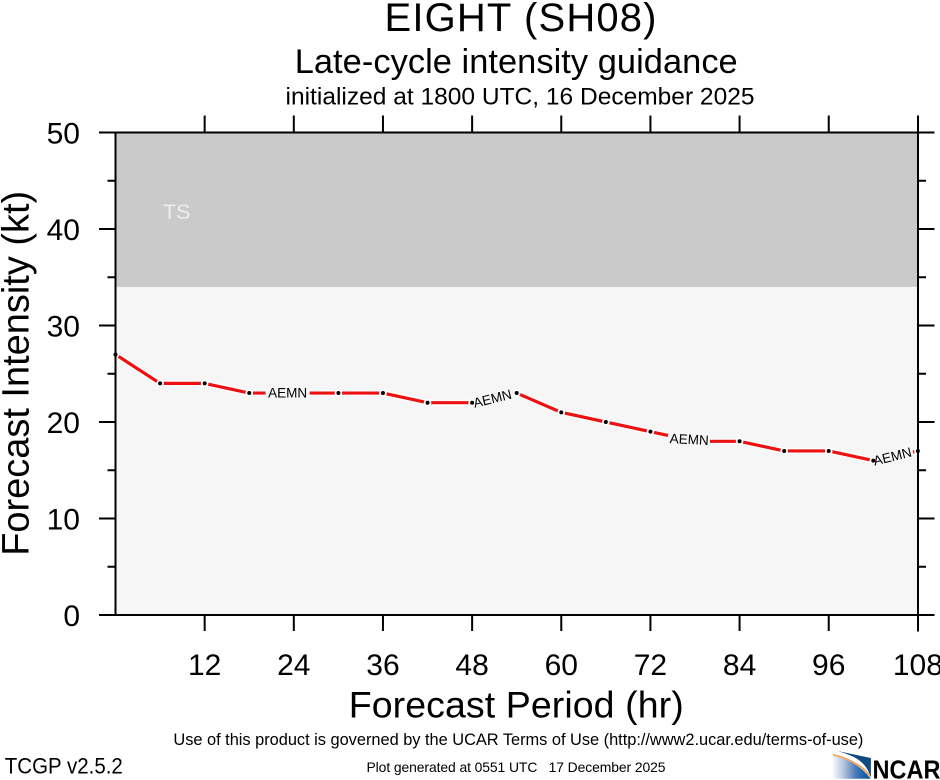  I want to click on svg-text: 30, so click(63, 327).